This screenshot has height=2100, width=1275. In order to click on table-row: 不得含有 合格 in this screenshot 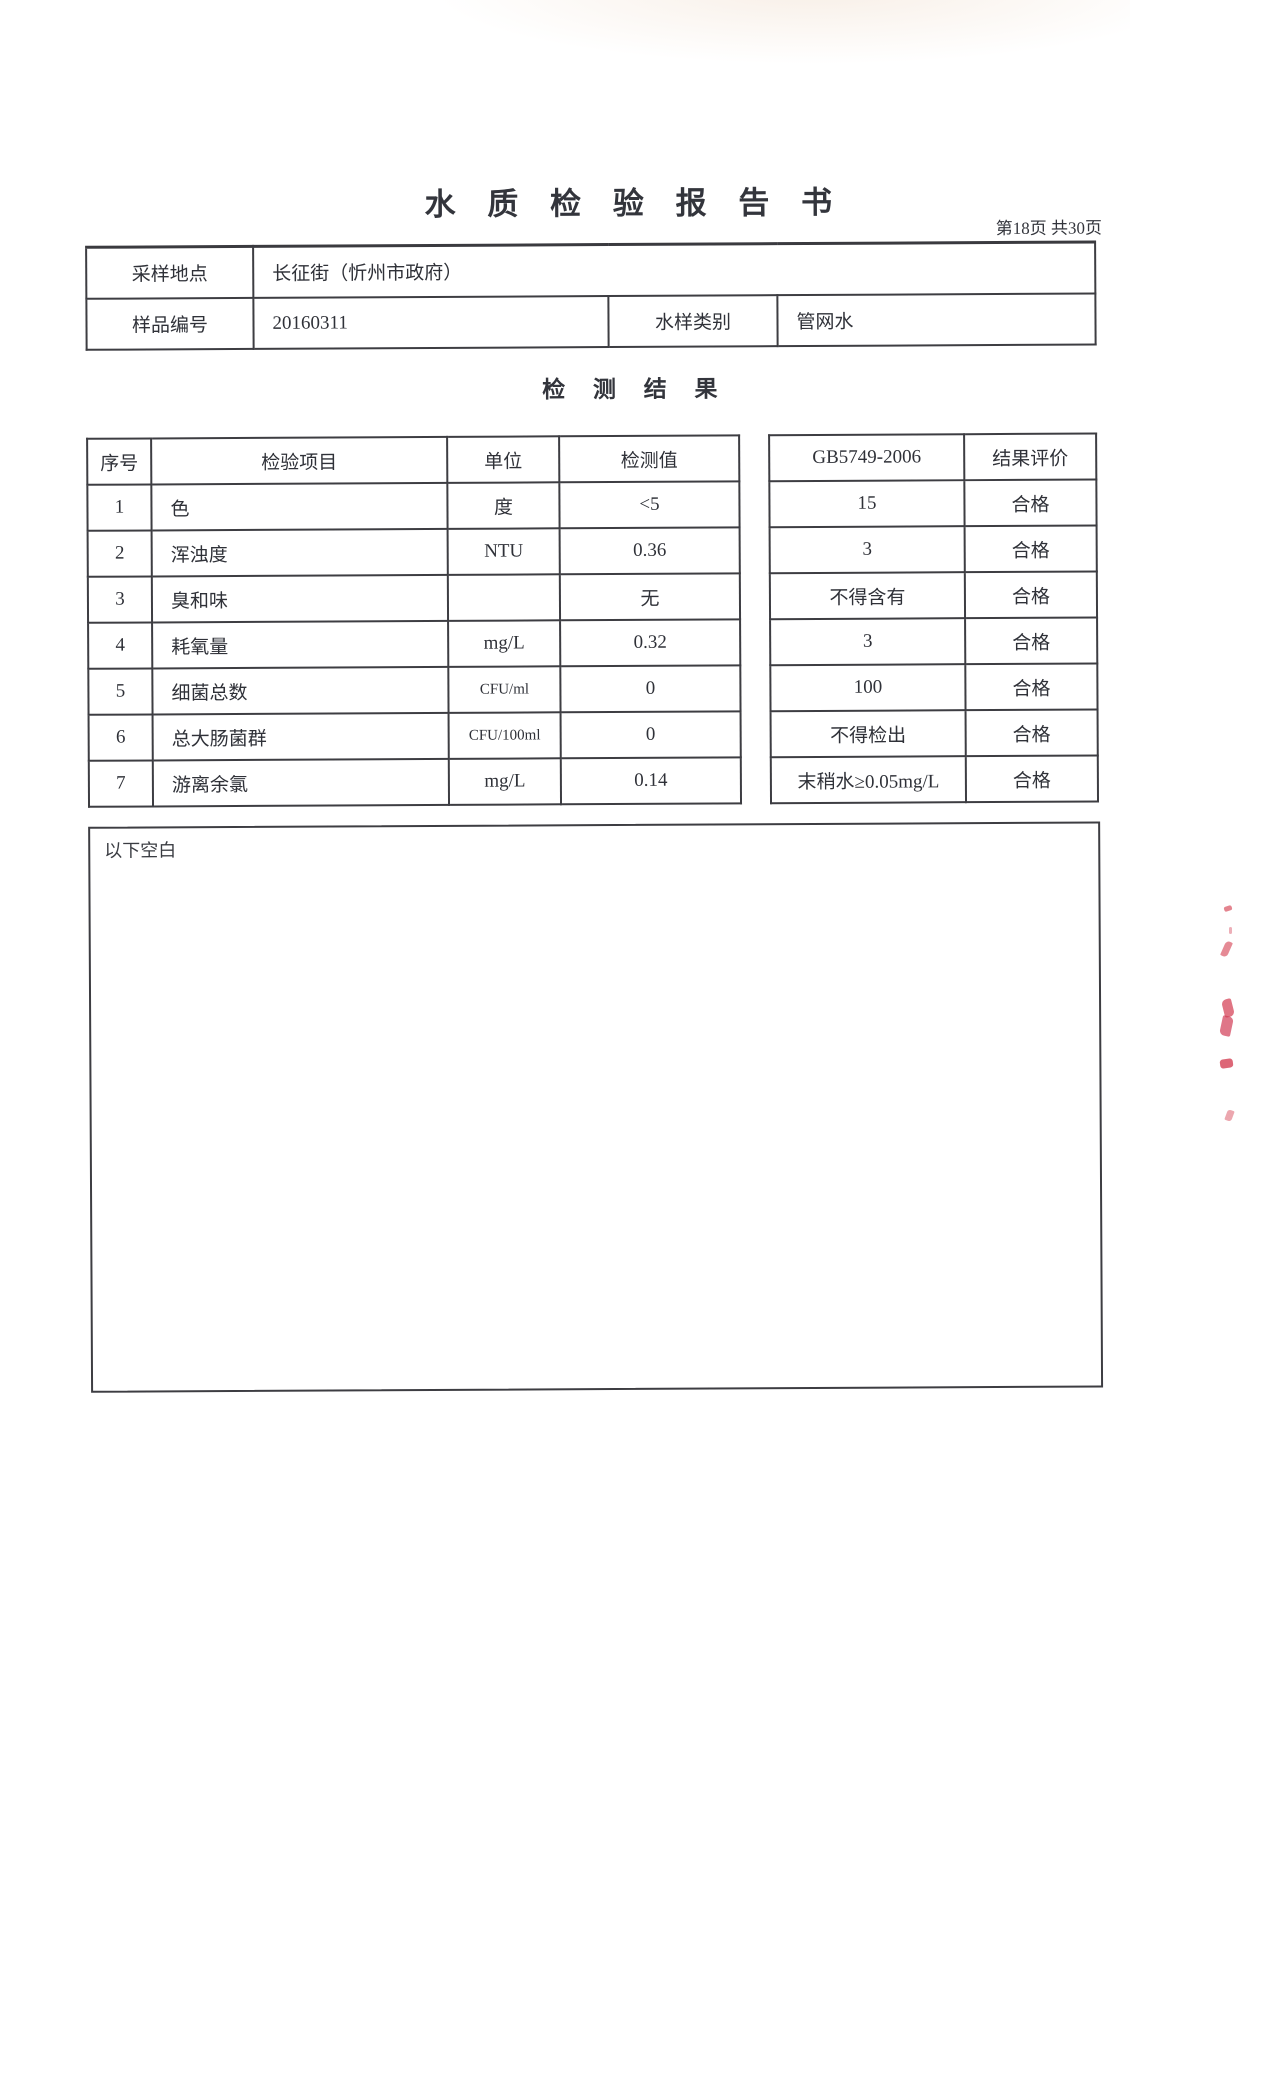, I will do `click(933, 595)`.